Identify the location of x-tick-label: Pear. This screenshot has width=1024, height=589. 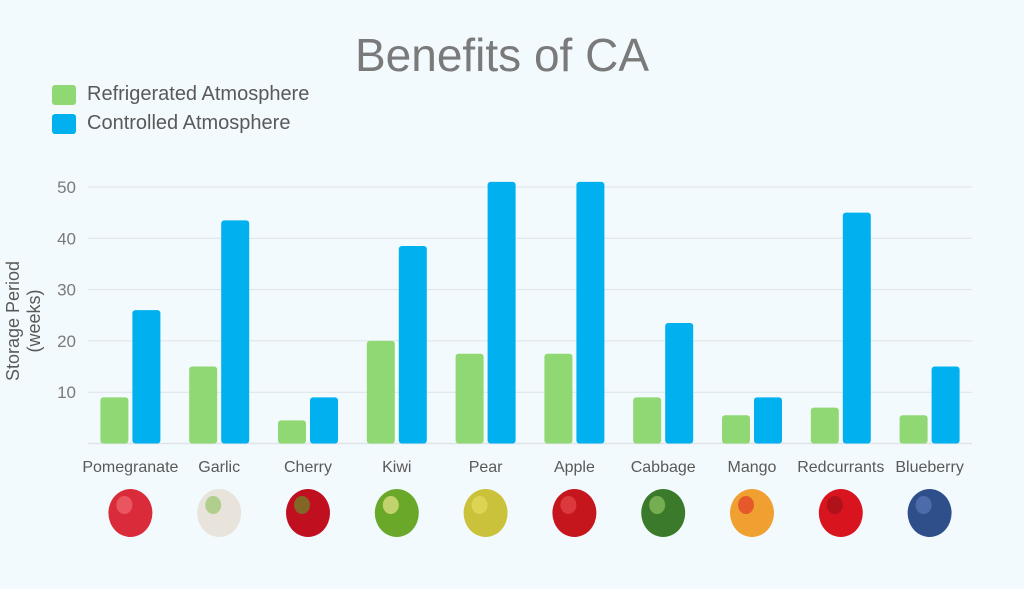
(486, 467).